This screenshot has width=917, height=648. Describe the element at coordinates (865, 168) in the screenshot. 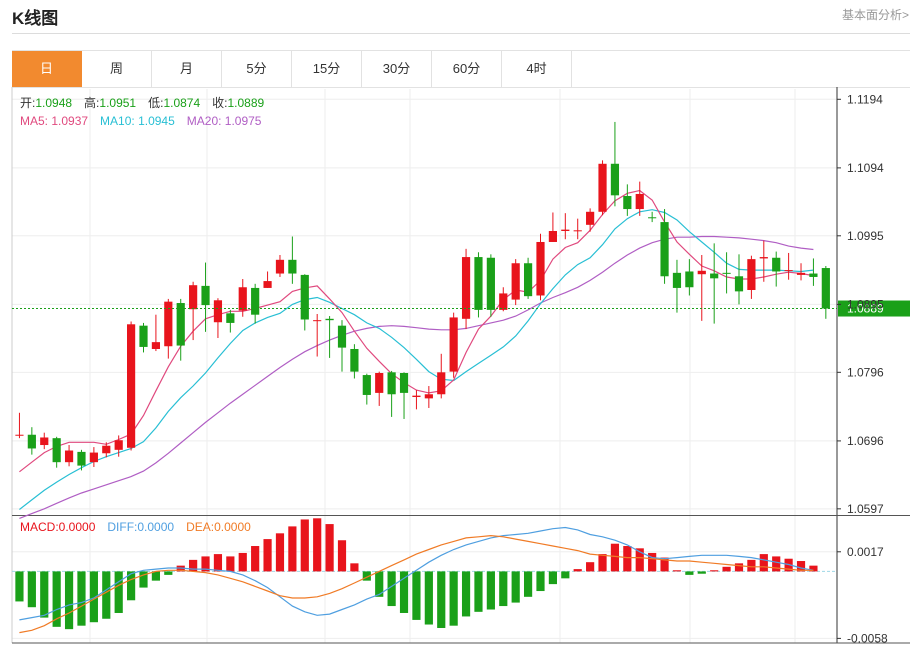

I see `y-tick-label: 1.1094` at that location.